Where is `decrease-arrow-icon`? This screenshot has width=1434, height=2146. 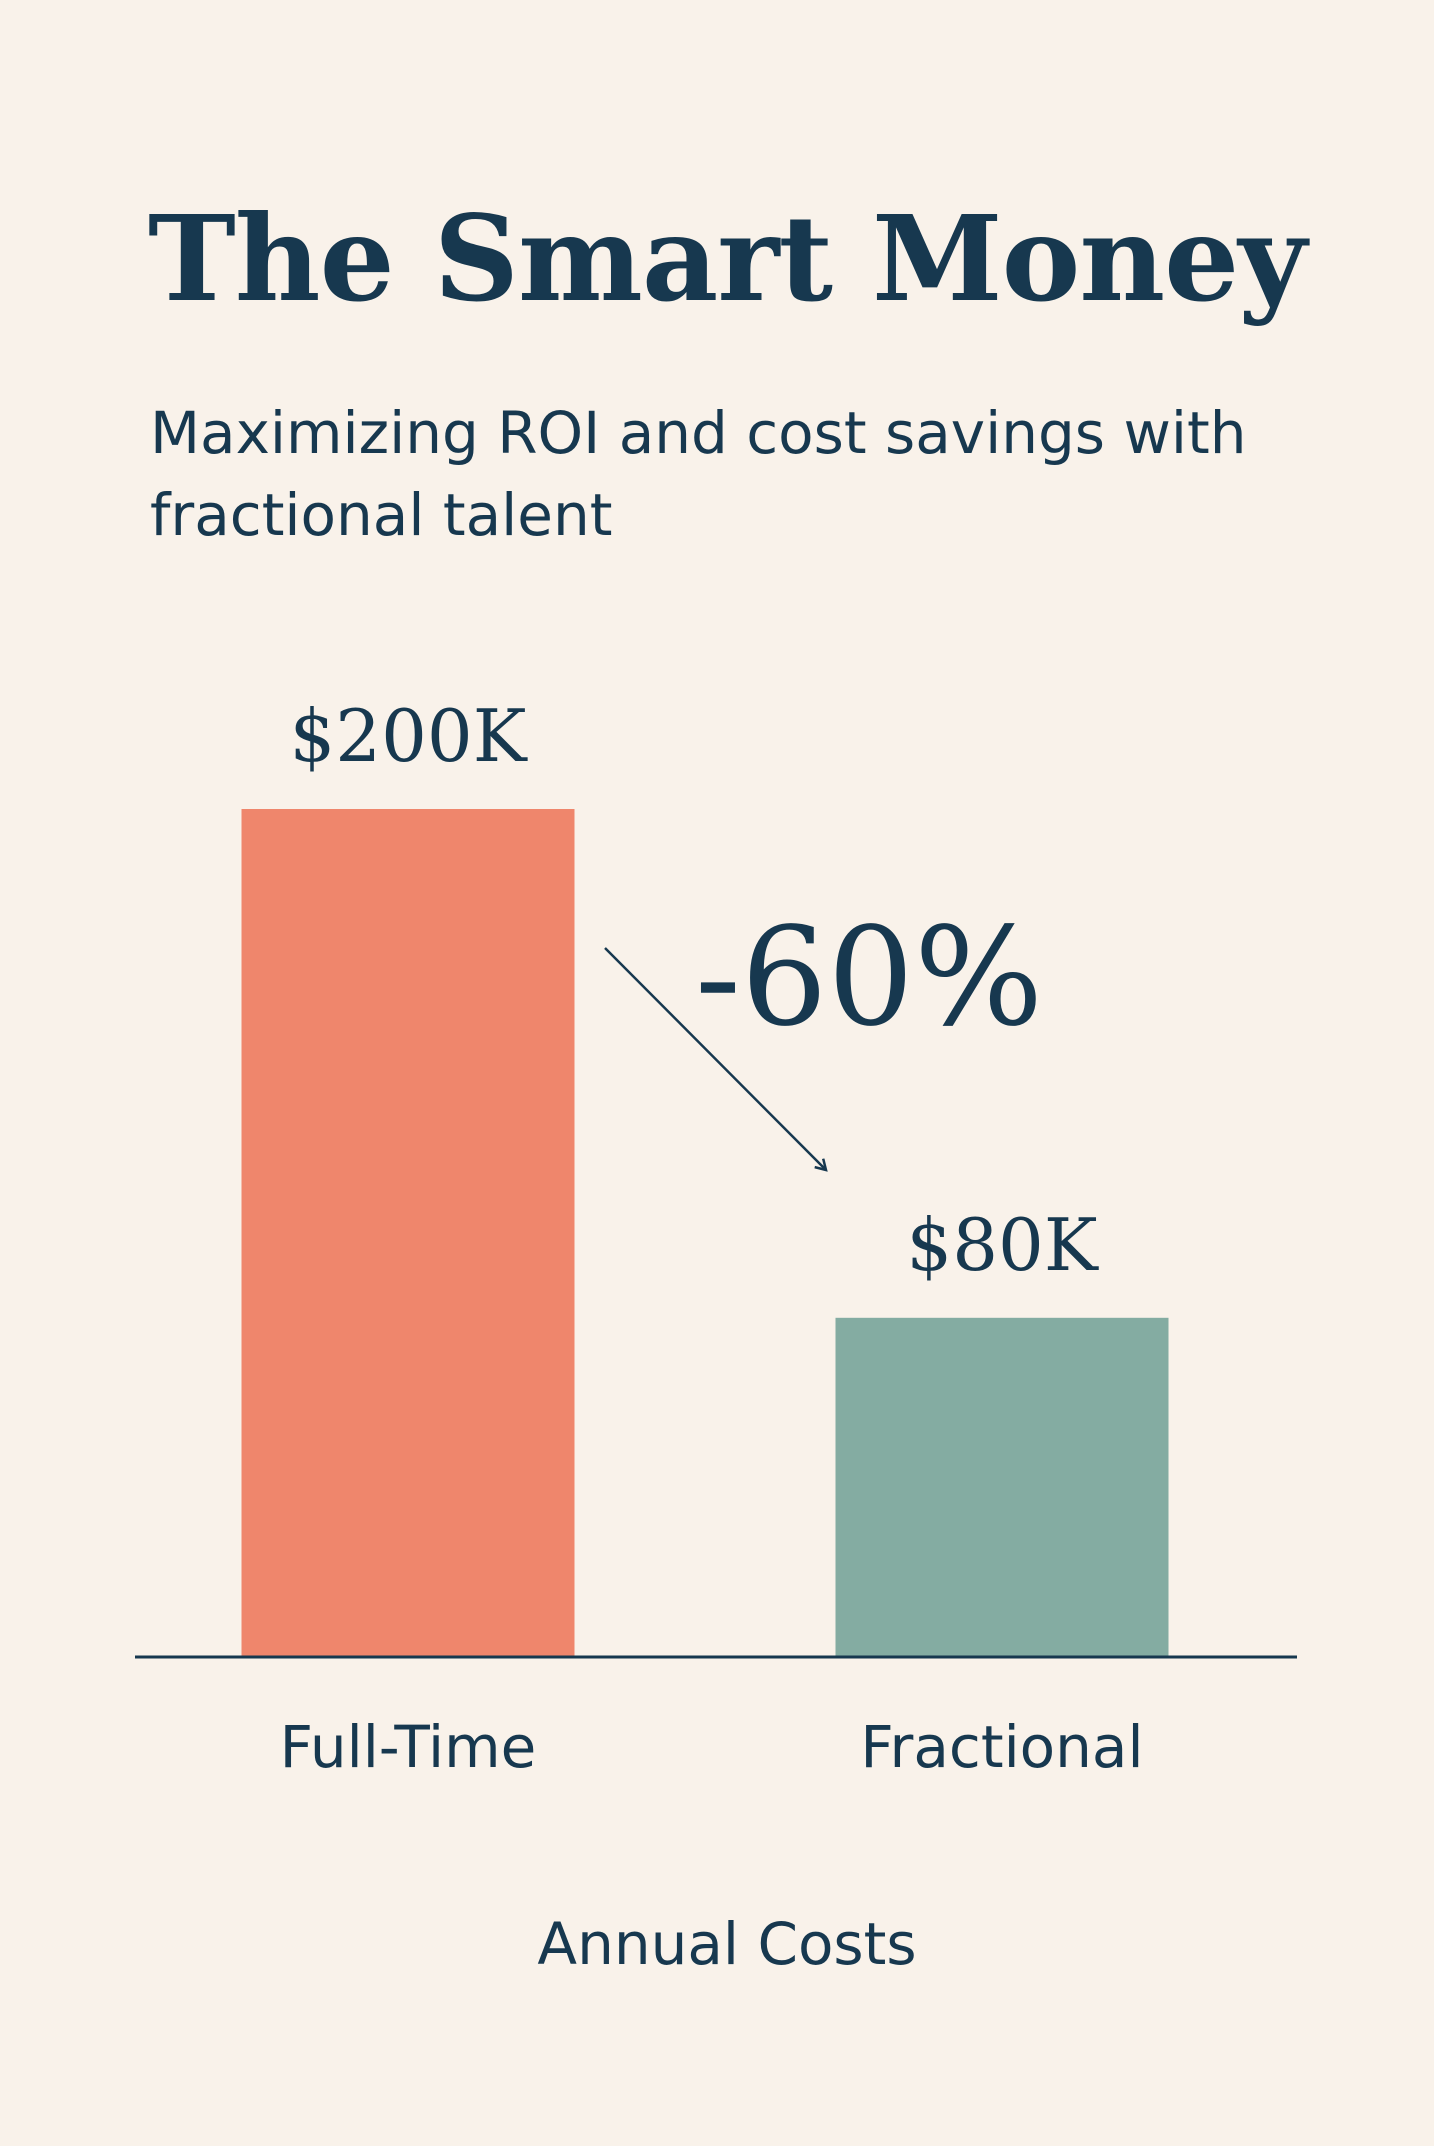 decrease-arrow-icon is located at coordinates (715, 1058).